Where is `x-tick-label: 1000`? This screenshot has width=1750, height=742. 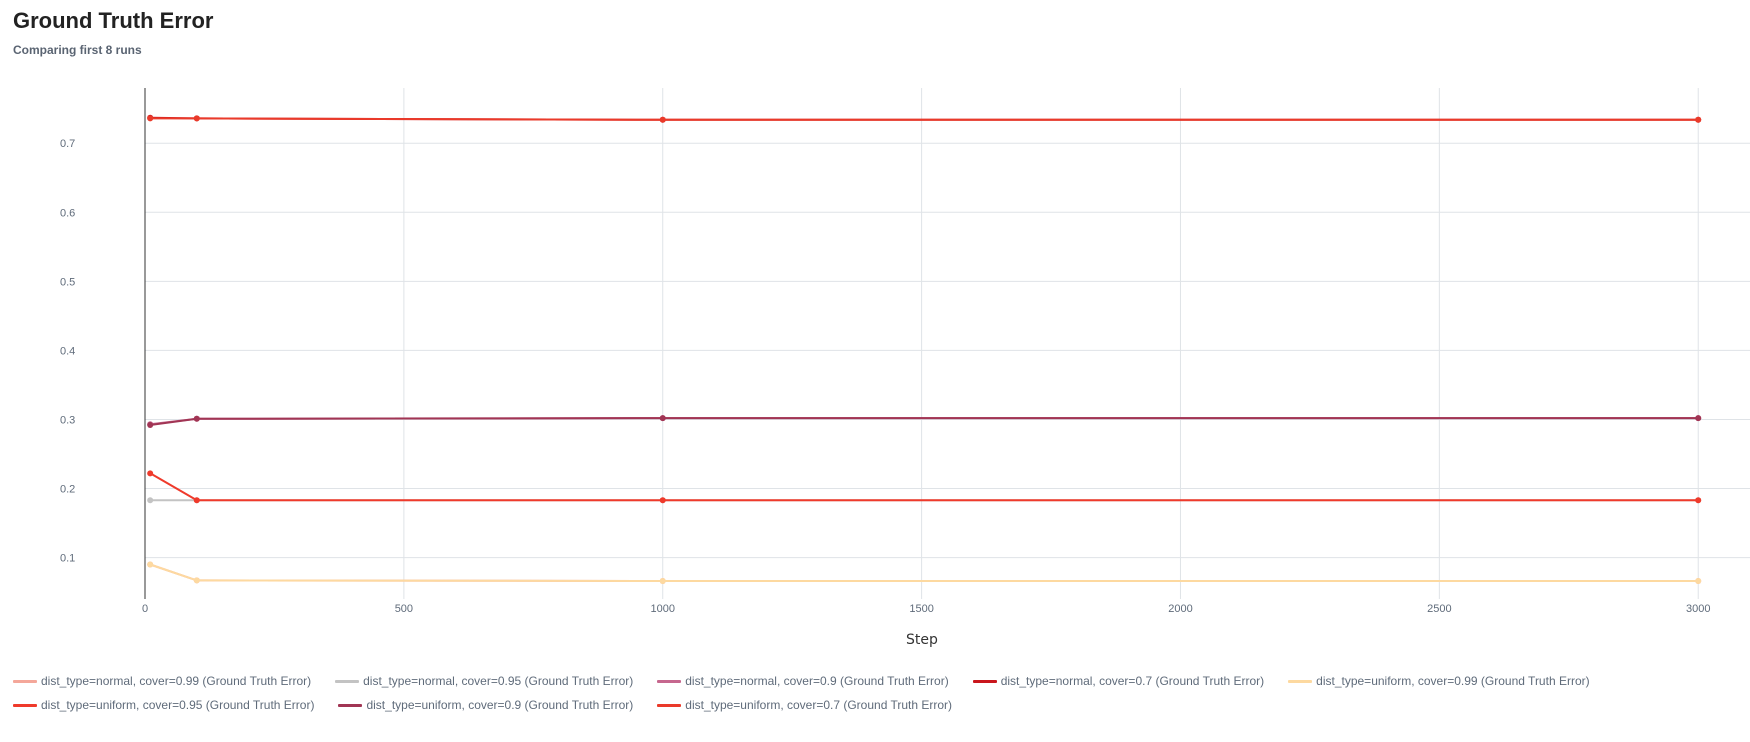 x-tick-label: 1000 is located at coordinates (662, 609).